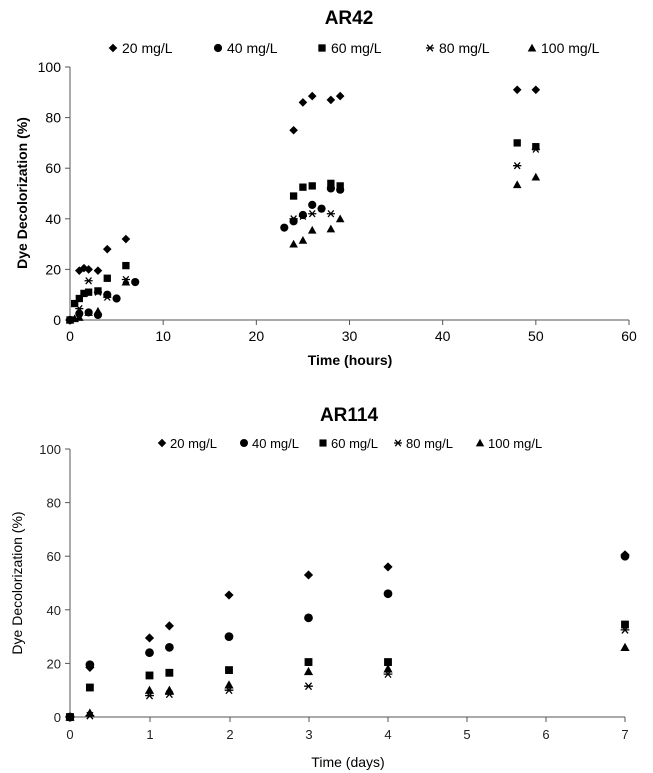 The image size is (653, 773). I want to click on x-tick-label: 3, so click(308, 734).